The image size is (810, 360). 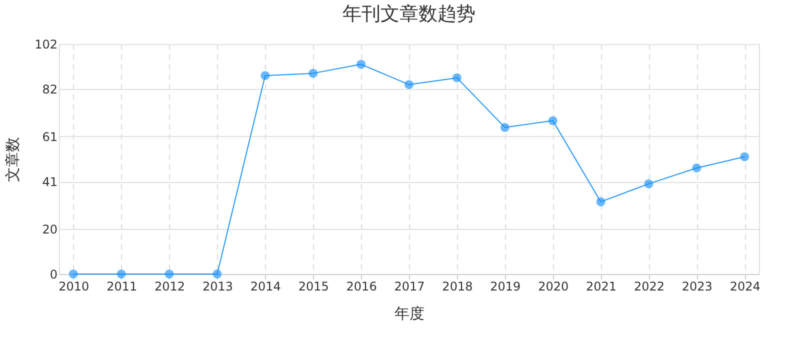 I want to click on x-tick-label: 2019, so click(x=505, y=287).